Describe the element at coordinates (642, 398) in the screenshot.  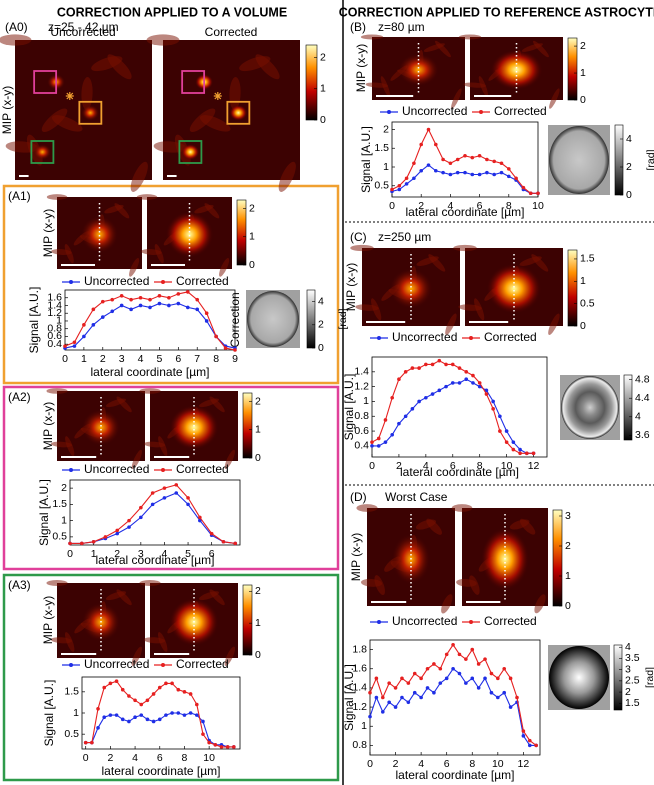
I see `colorbar-tick-label: 4.4` at that location.